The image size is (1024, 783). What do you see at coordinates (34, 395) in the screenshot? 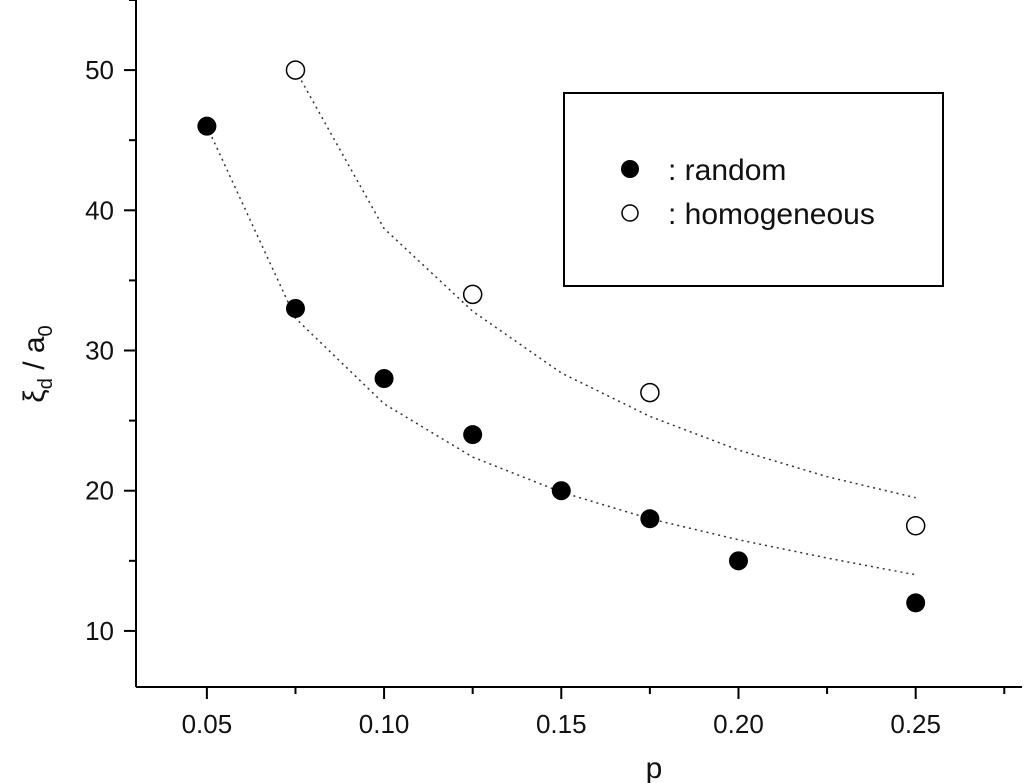
I see `y-axis-title-base: ξ` at bounding box center [34, 395].